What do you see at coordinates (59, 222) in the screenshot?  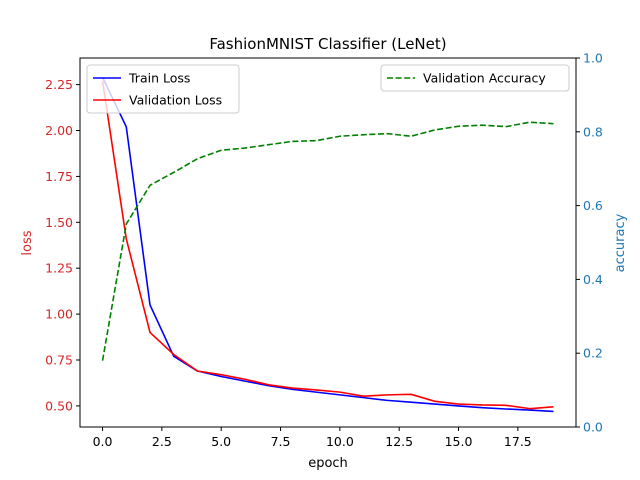 I see `y-left-tick-label: 1.50` at bounding box center [59, 222].